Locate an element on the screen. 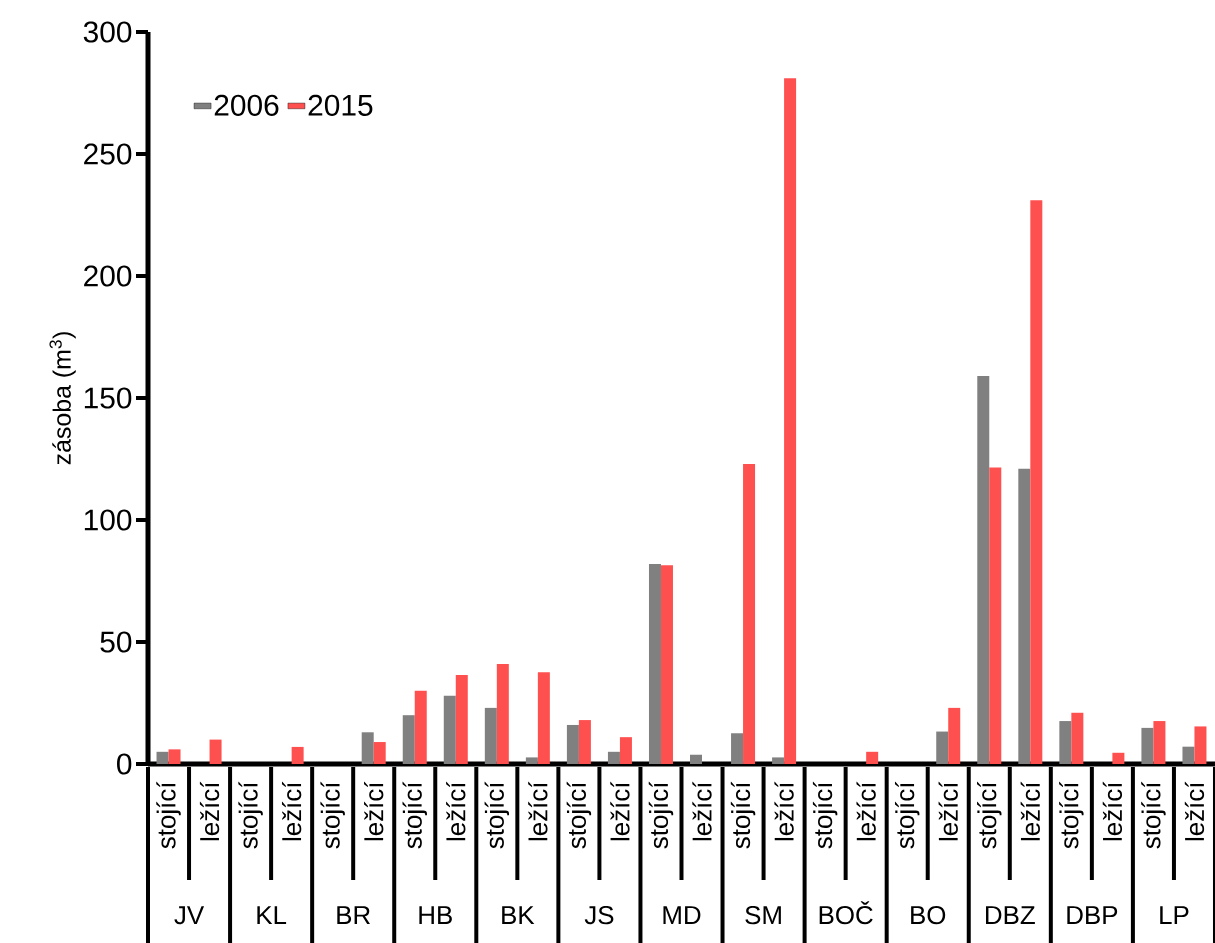  y-axis-title: zásoba (m$^{3}$) is located at coordinates (62, 398).